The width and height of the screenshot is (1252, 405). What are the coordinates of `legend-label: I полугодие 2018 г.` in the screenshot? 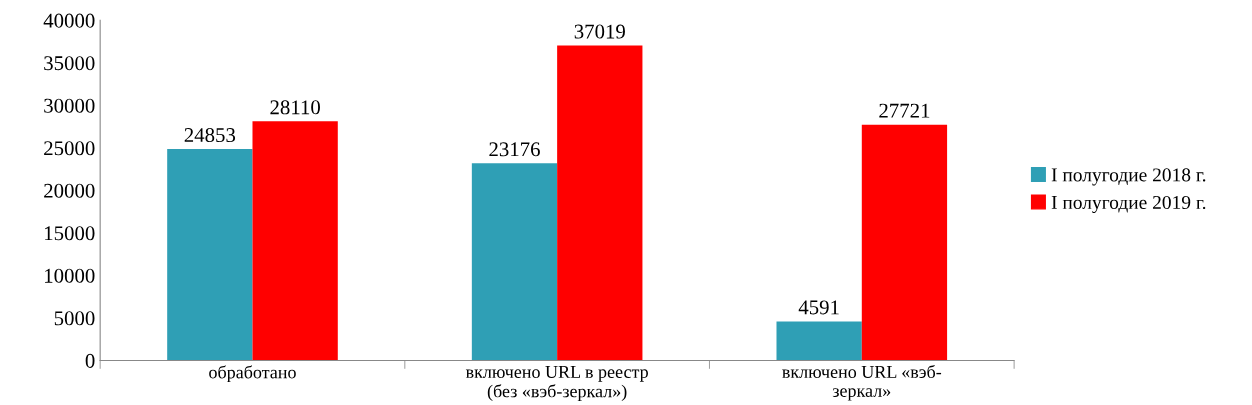 It's located at (1128, 177).